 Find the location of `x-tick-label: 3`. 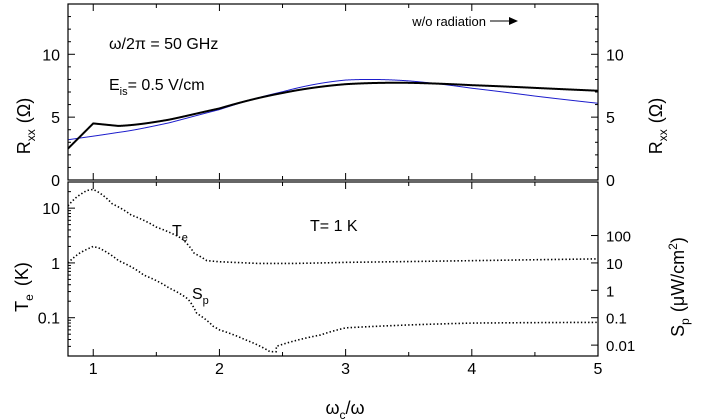

x-tick-label: 3 is located at coordinates (345, 369).